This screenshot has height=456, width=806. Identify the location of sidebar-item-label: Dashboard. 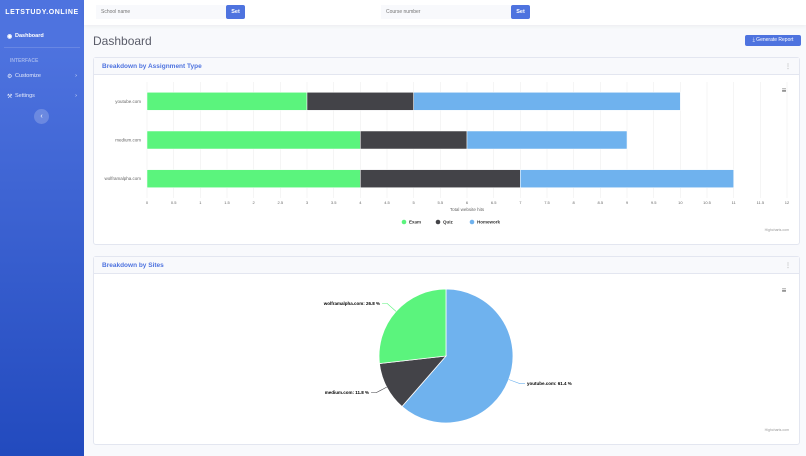
(29, 36).